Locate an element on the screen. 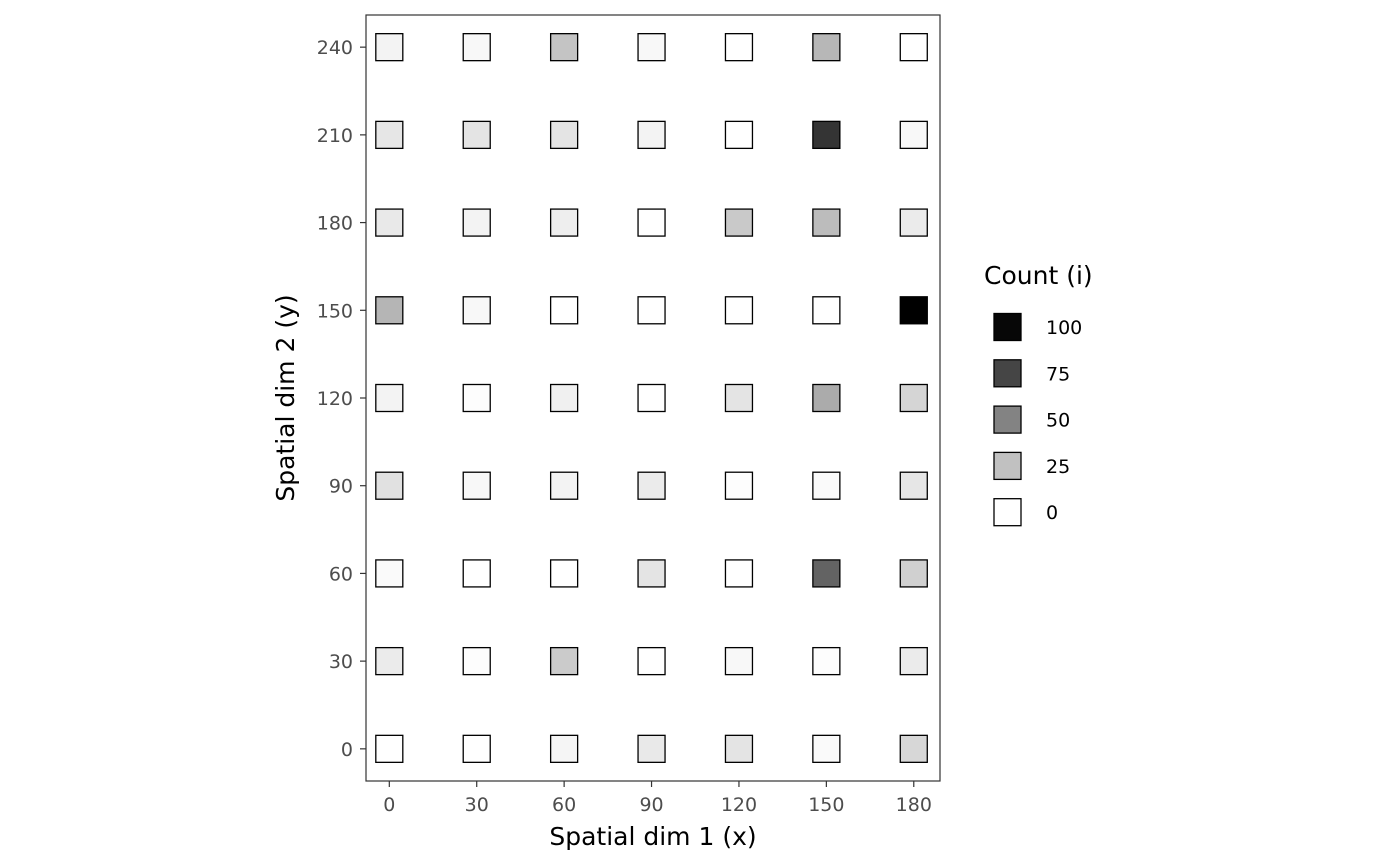  cell-x180-y0 is located at coordinates (913, 748).